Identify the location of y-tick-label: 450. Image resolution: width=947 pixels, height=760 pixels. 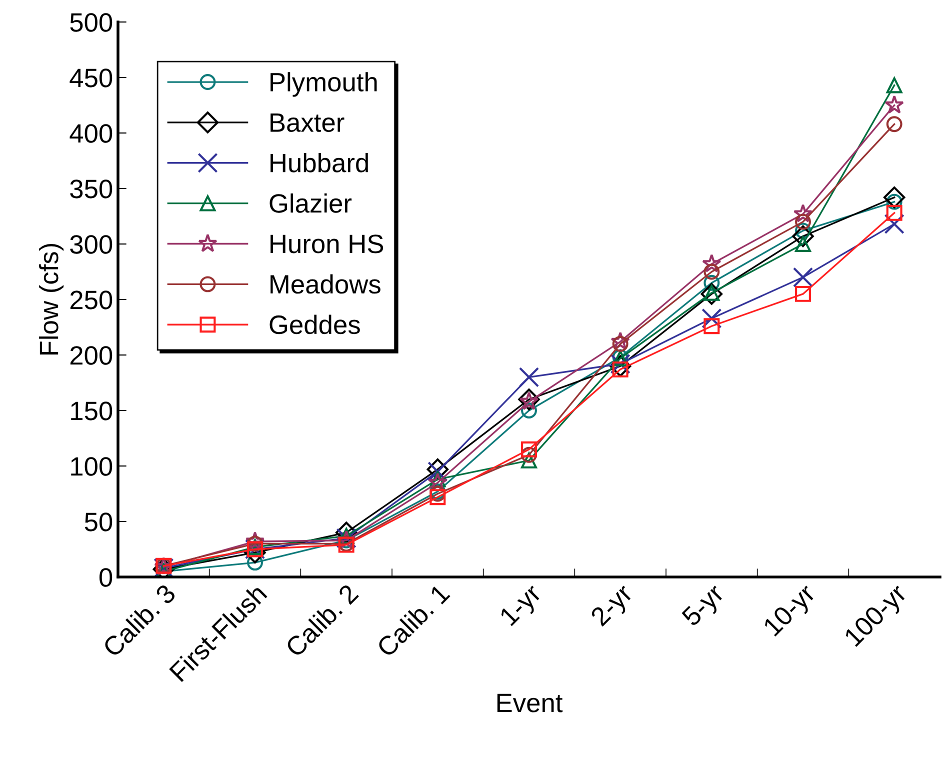
(91, 78).